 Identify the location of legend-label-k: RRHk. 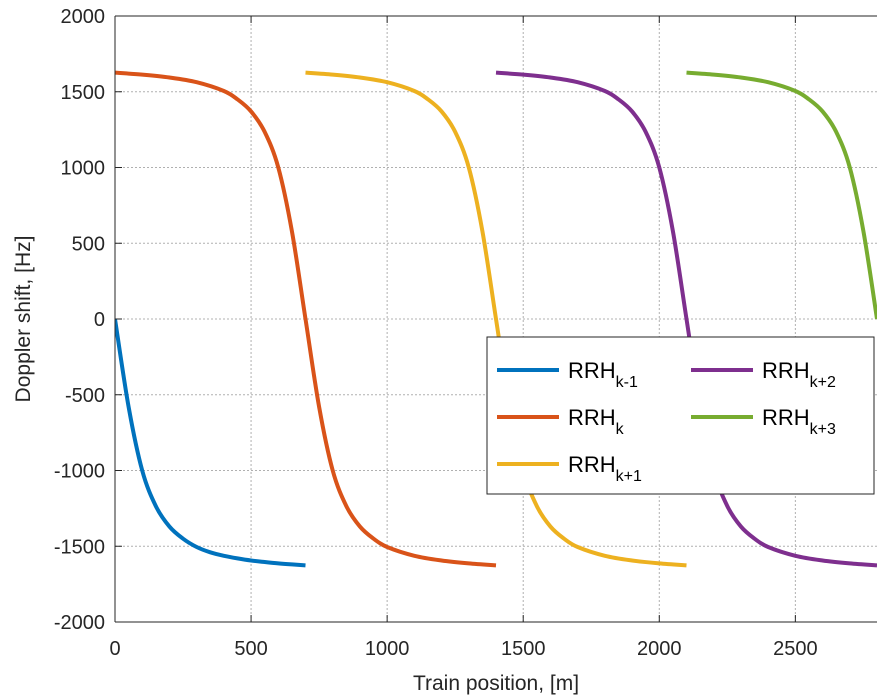
(596, 421).